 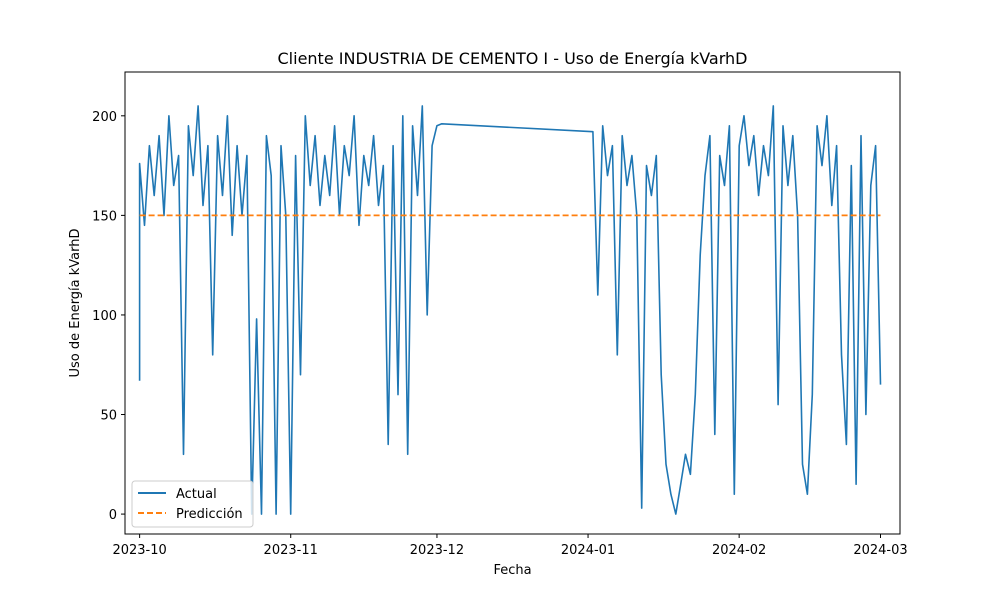 I want to click on x-tick-label: 2024-02, so click(x=739, y=550).